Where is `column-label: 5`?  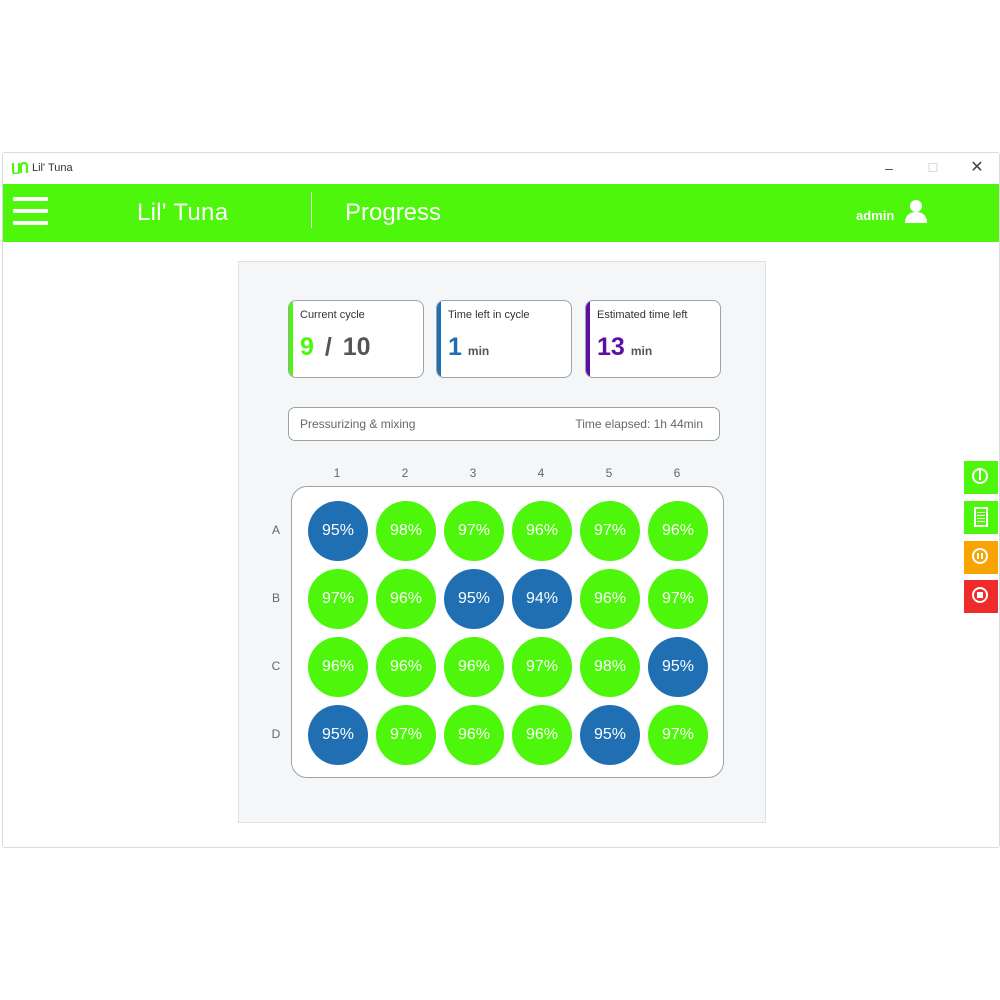
column-label: 5 is located at coordinates (609, 473).